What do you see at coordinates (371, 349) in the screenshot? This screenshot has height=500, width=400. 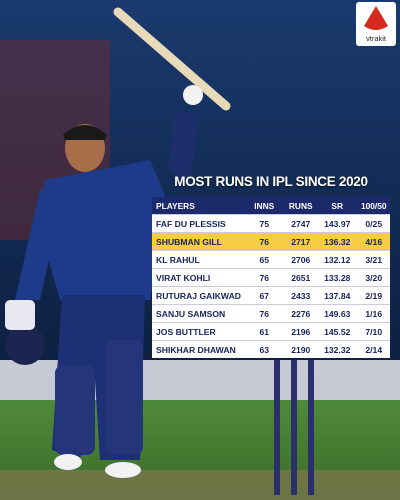 I see `stat-cell: 2/14` at bounding box center [371, 349].